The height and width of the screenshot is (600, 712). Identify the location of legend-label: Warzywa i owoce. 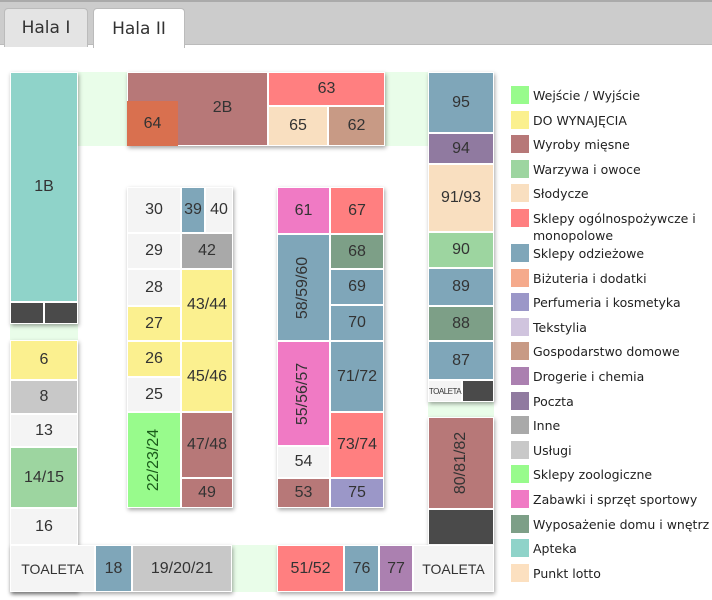
(587, 169).